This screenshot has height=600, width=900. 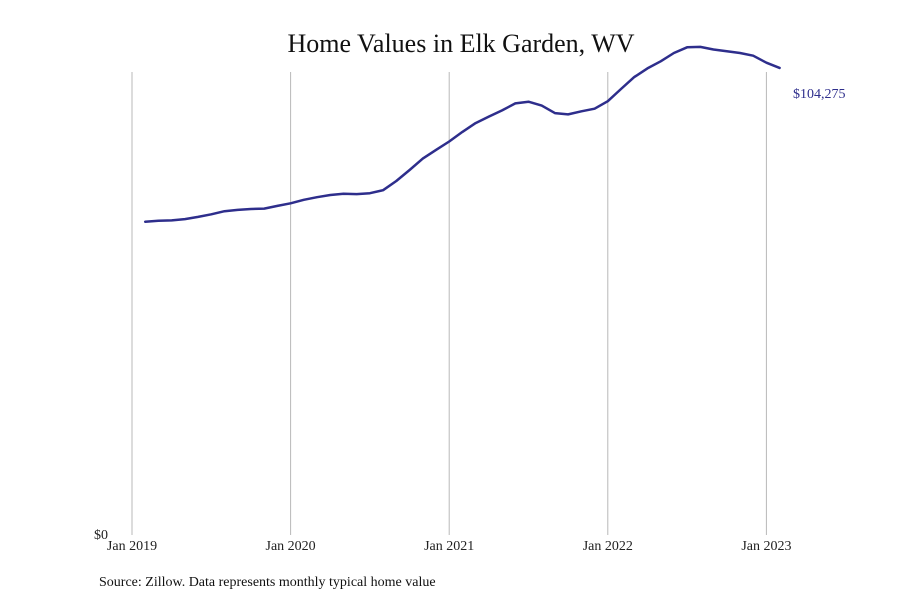 I want to click on end-value-label: $104,275, so click(x=819, y=94).